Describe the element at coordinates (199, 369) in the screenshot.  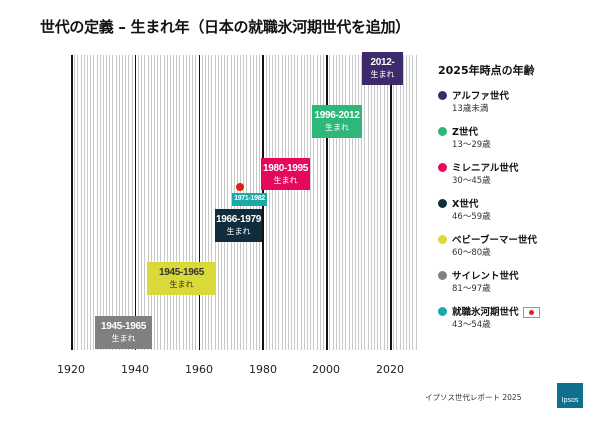
I see `tick-label: 1960` at that location.